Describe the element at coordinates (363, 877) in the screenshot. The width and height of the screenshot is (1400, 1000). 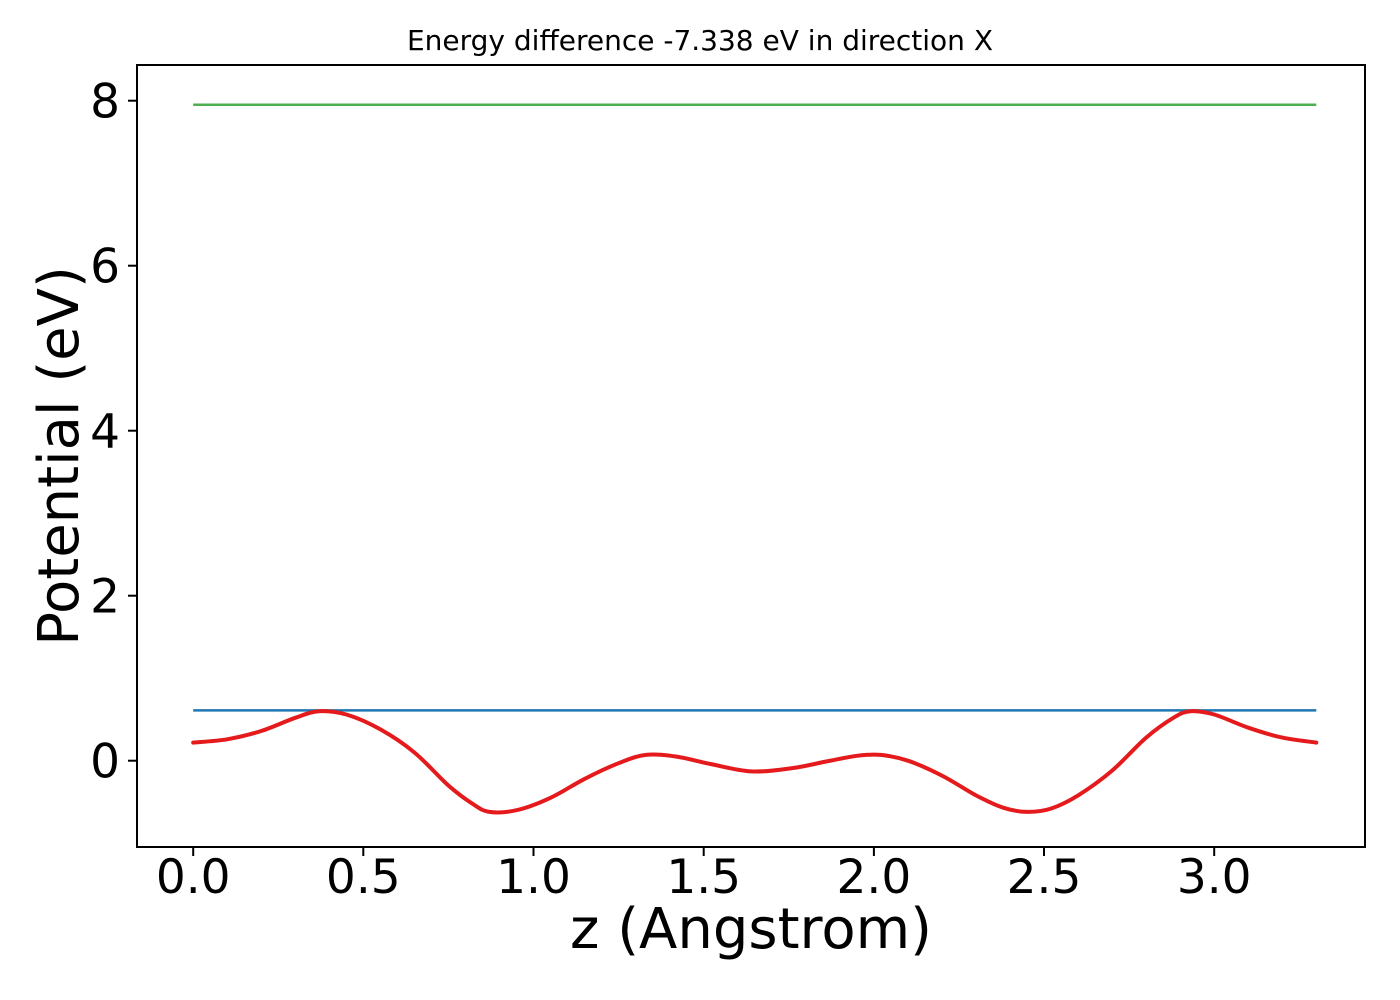
I see `x-tick-label: 0.5` at that location.